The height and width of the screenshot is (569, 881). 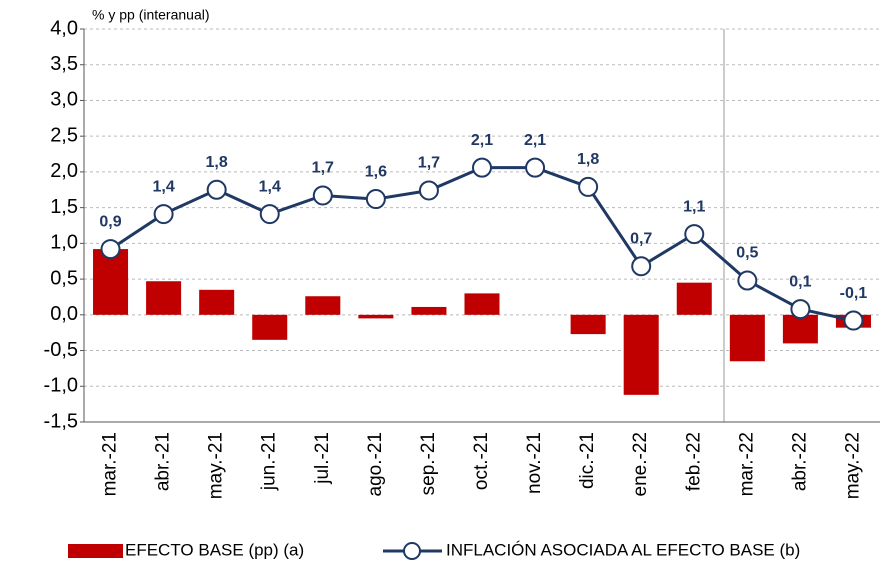 What do you see at coordinates (64, 100) in the screenshot?
I see `y-tick-label: 3,0` at bounding box center [64, 100].